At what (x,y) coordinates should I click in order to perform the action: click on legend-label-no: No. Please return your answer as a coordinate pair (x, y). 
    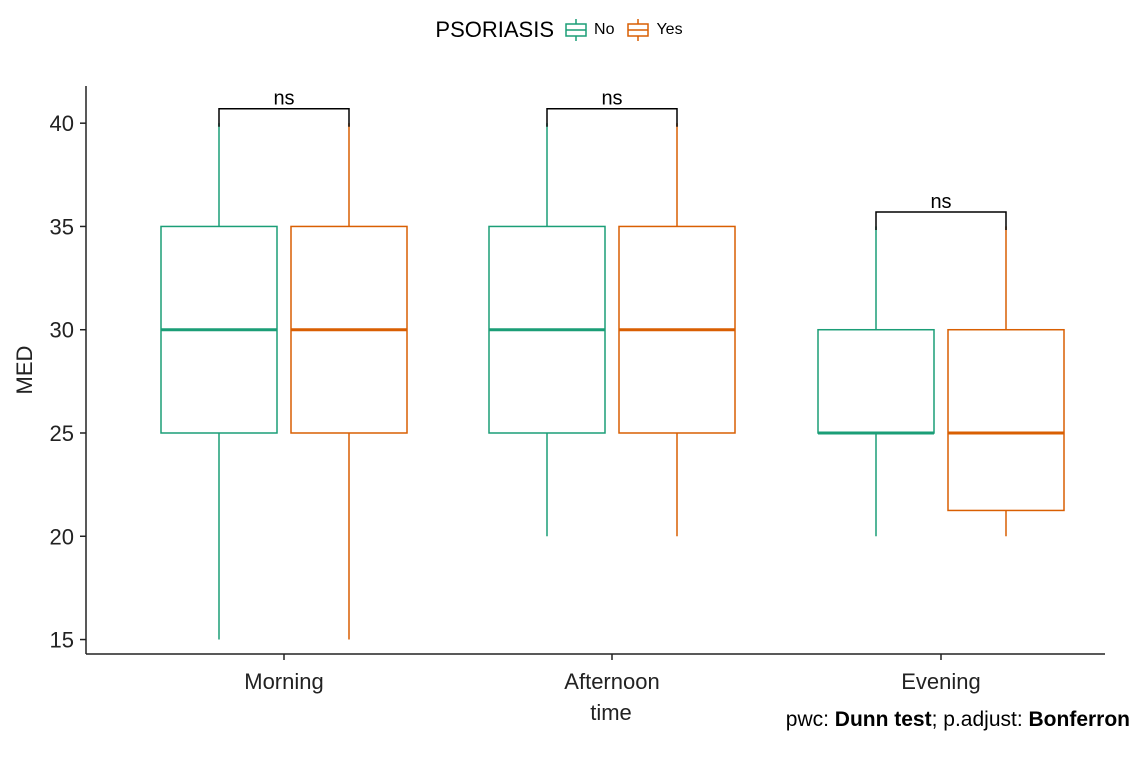
    Looking at the image, I should click on (604, 29).